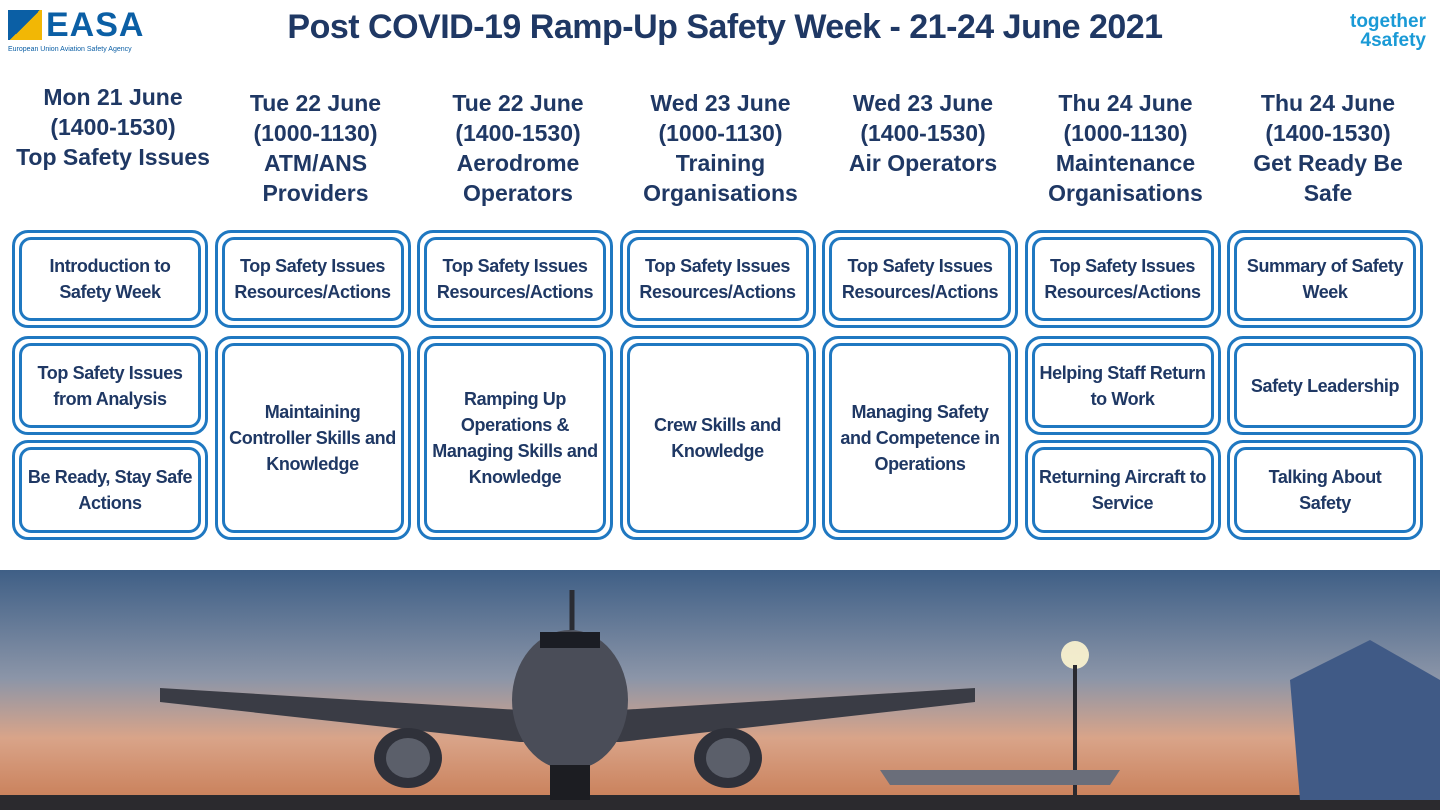 This screenshot has width=1440, height=810. I want to click on tagline-line: together, so click(1388, 21).